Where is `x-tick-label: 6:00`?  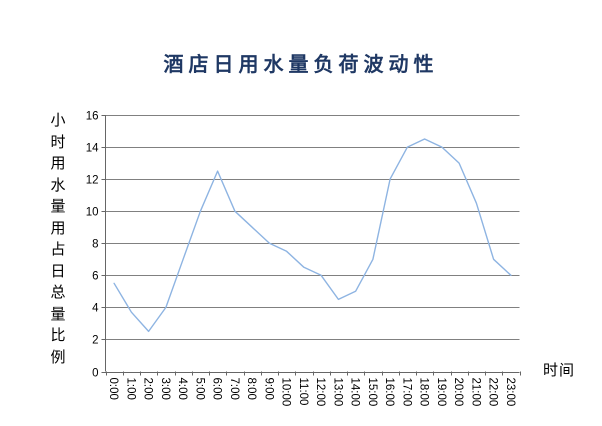 x-tick-label: 6:00 is located at coordinates (217, 389).